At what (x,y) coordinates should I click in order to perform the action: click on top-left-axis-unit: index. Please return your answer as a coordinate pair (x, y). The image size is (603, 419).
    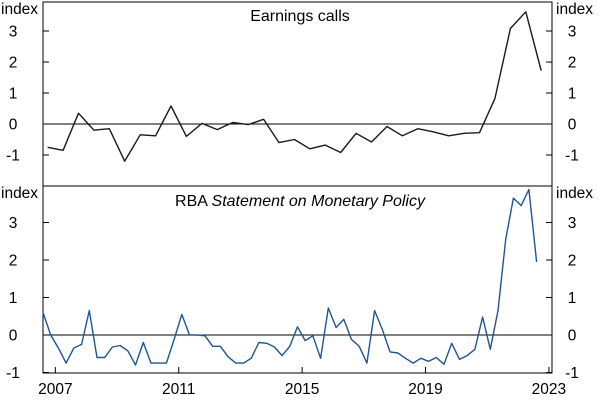
    Looking at the image, I should click on (19, 9).